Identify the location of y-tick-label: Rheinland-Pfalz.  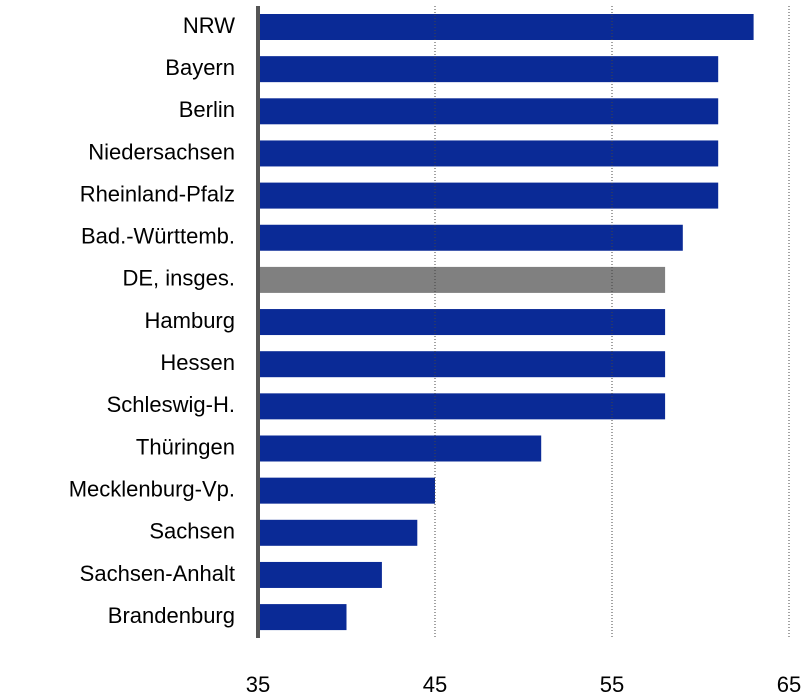
(157, 193).